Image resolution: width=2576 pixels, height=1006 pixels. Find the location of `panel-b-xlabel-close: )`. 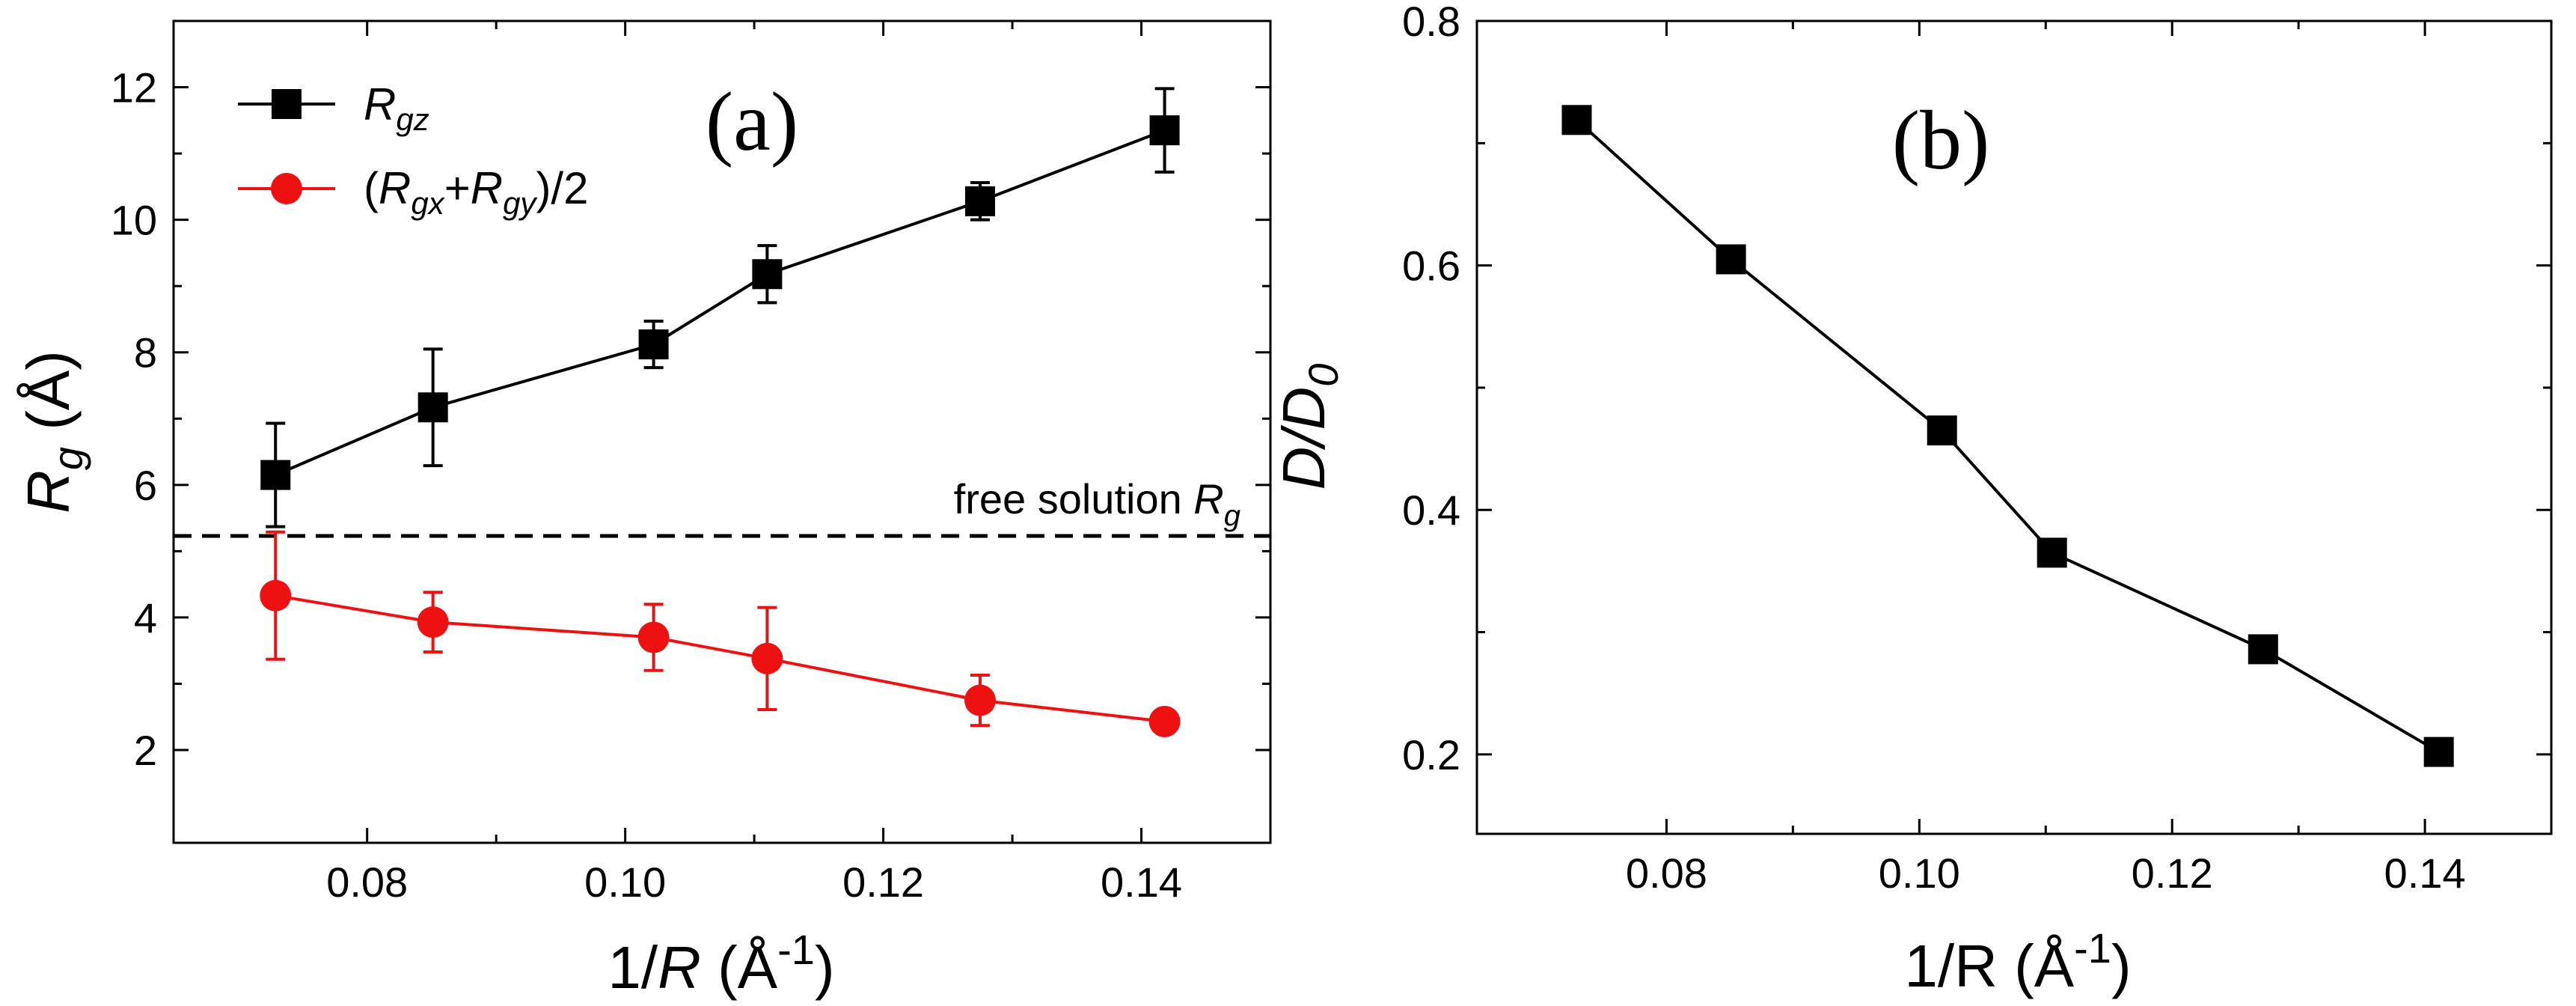

panel-b-xlabel-close: ) is located at coordinates (2121, 966).